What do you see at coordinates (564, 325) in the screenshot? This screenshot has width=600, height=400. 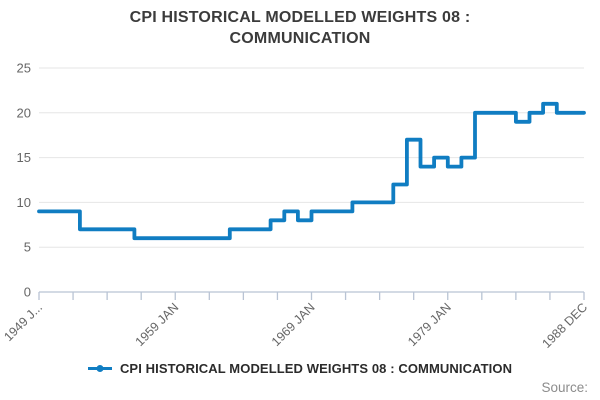 I see `x-axis-tick-label: 1988 DEC` at bounding box center [564, 325].